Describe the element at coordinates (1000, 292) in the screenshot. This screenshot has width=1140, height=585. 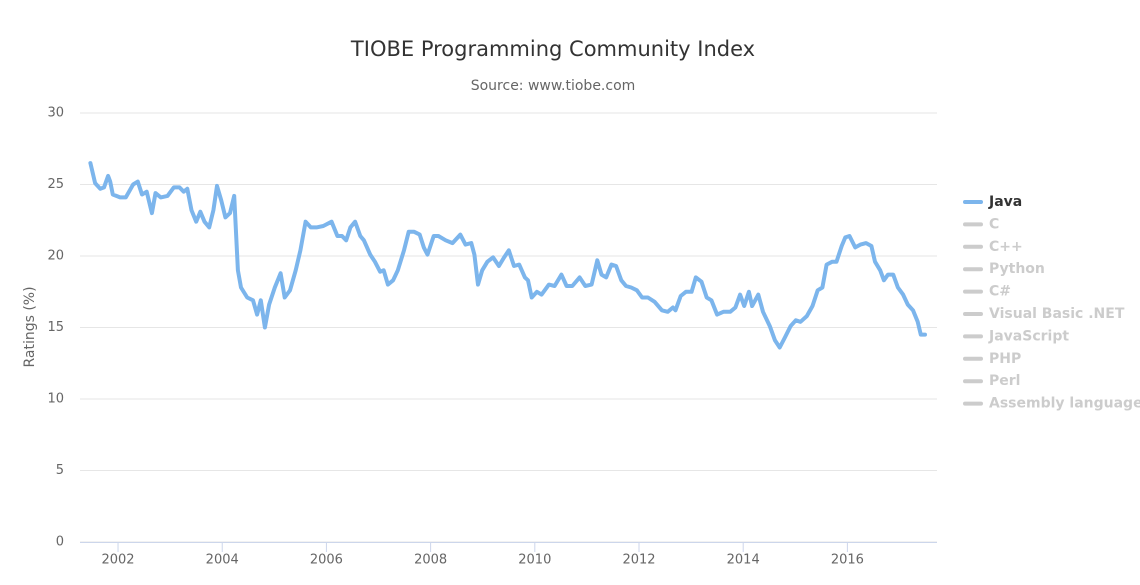
I see `legend-label: C#` at that location.